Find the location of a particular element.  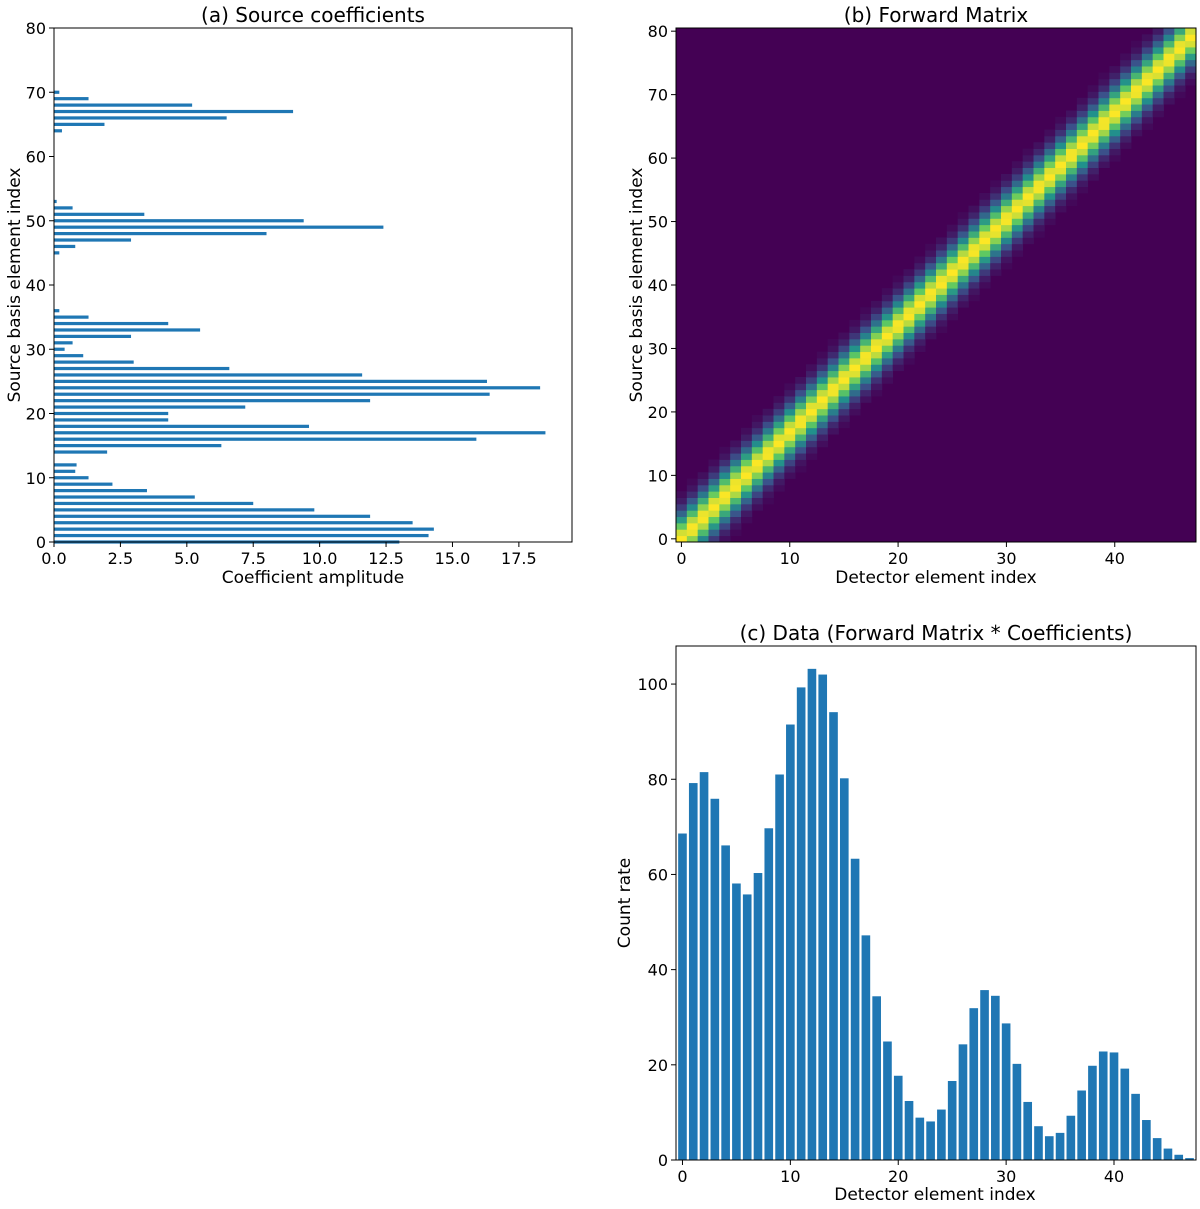

panel-c-title: (c) Data (Forward Matrix * Coefficients) is located at coordinates (936, 633).